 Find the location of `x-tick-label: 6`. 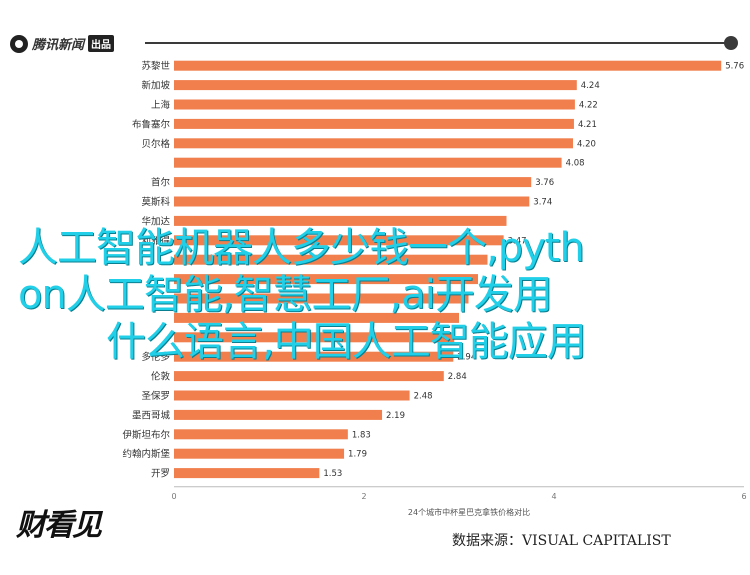

x-tick-label: 6 is located at coordinates (743, 496).